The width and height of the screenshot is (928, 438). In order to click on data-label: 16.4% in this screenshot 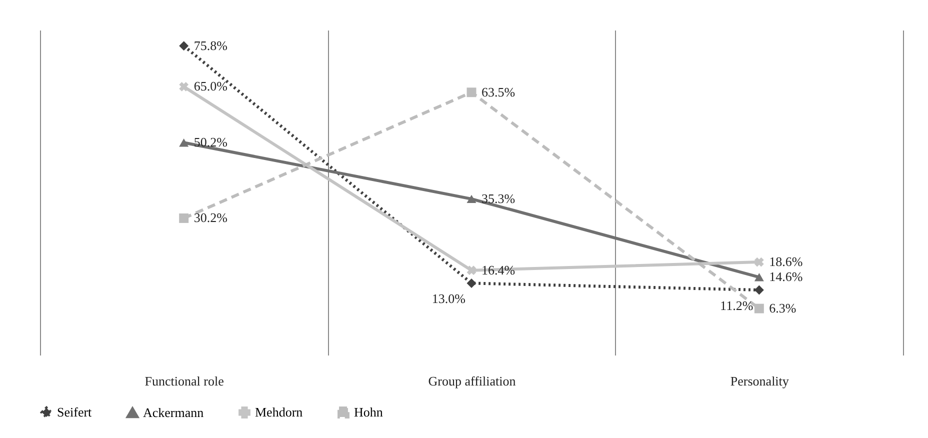, I will do `click(499, 270)`.